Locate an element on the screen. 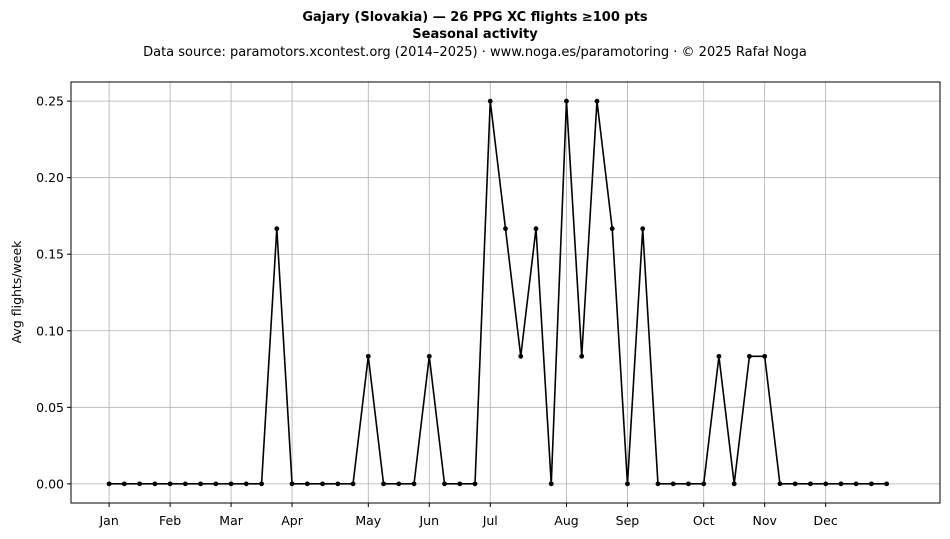  x-tick-label: Apr is located at coordinates (292, 520).